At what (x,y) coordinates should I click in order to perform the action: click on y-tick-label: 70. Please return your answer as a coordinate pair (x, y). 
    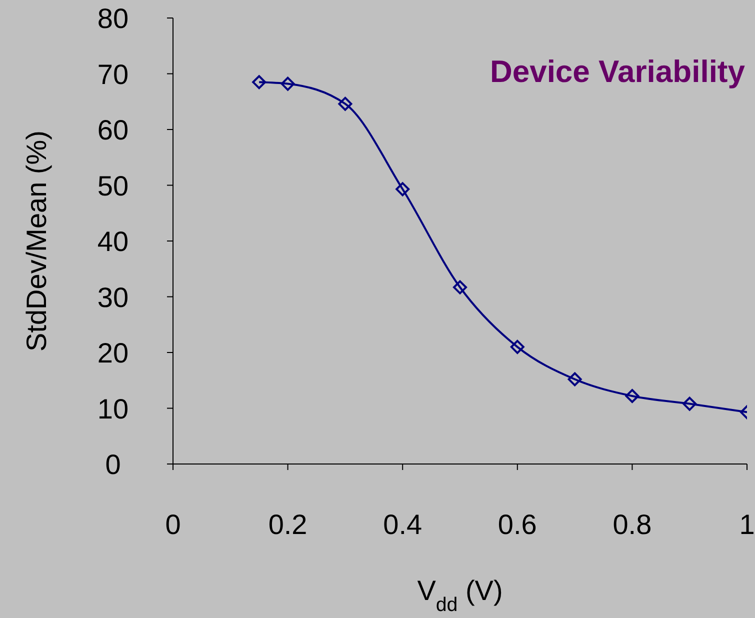
    Looking at the image, I should click on (113, 74).